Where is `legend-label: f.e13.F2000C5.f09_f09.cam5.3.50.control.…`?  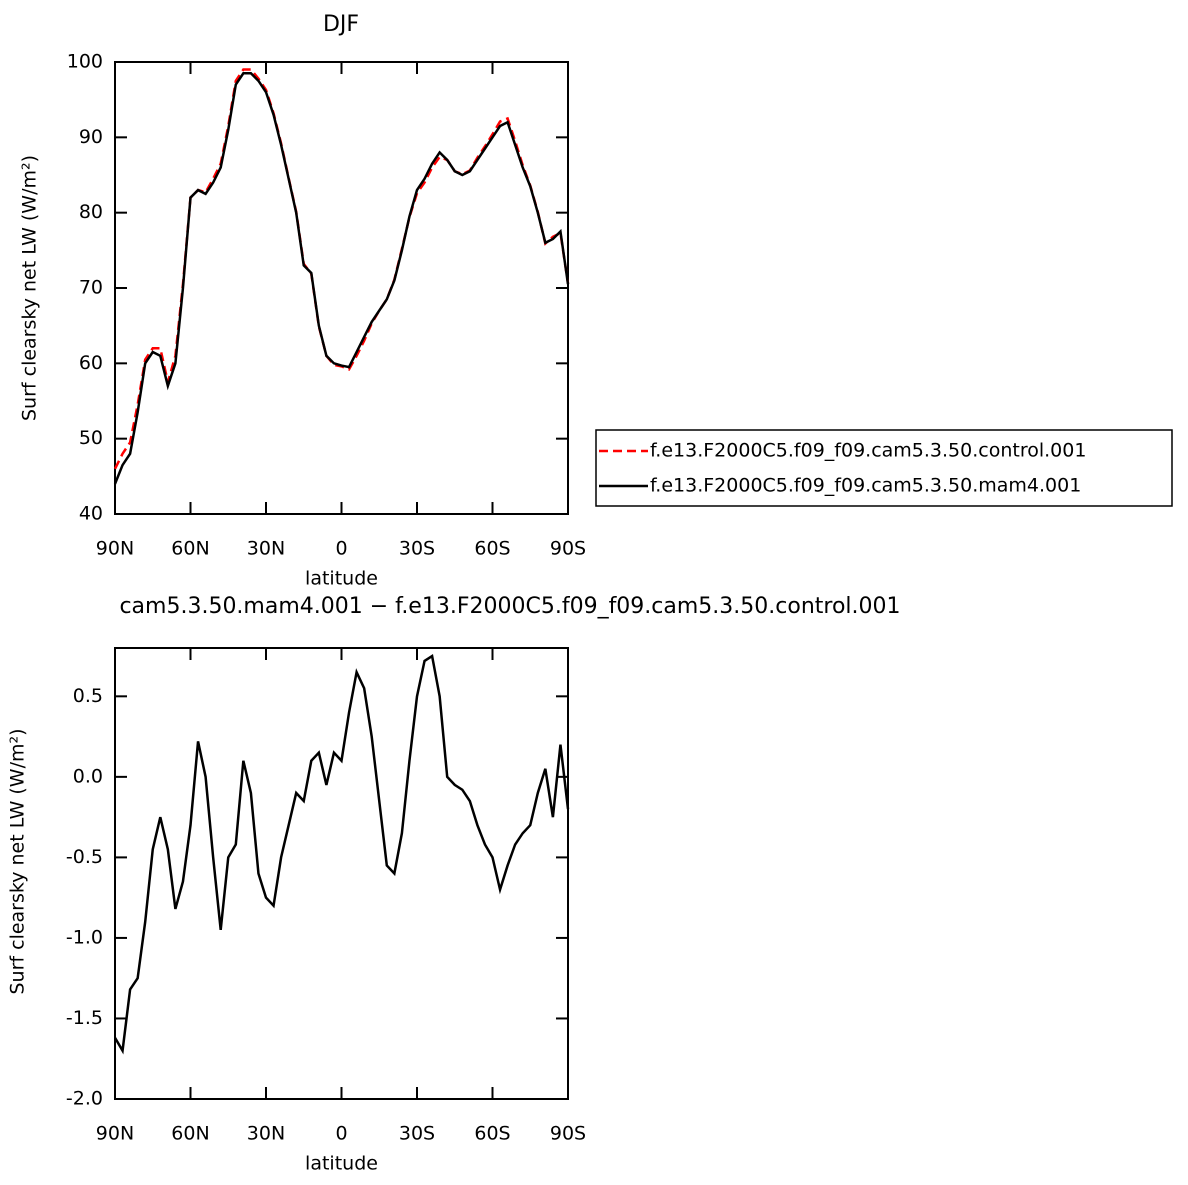 legend-label: f.e13.F2000C5.f09_f09.cam5.3.50.control.… is located at coordinates (868, 451).